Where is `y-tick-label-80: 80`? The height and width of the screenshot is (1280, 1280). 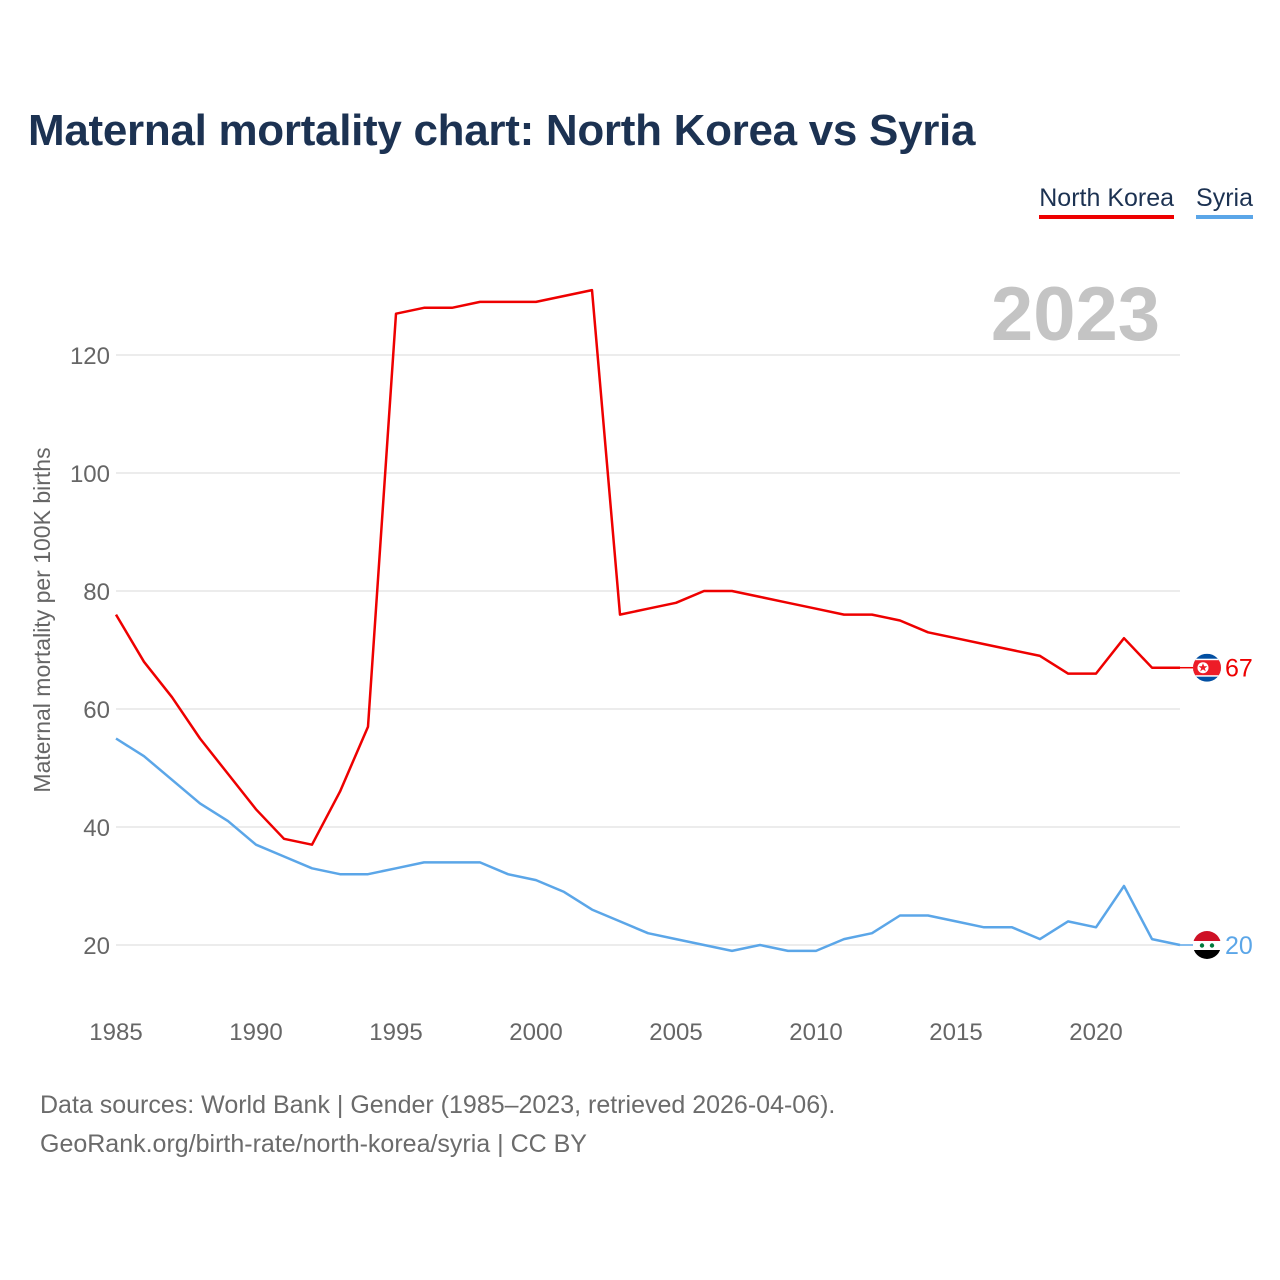 y-tick-label-80: 80 is located at coordinates (96, 592).